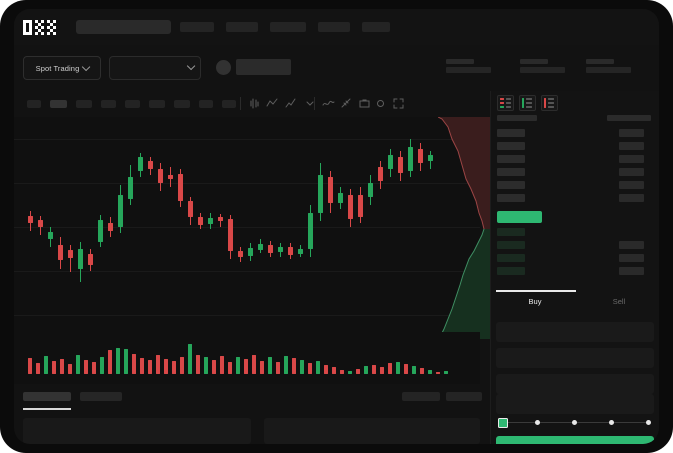 The image size is (673, 453). What do you see at coordinates (517, 118) in the screenshot?
I see `col-price` at bounding box center [517, 118].